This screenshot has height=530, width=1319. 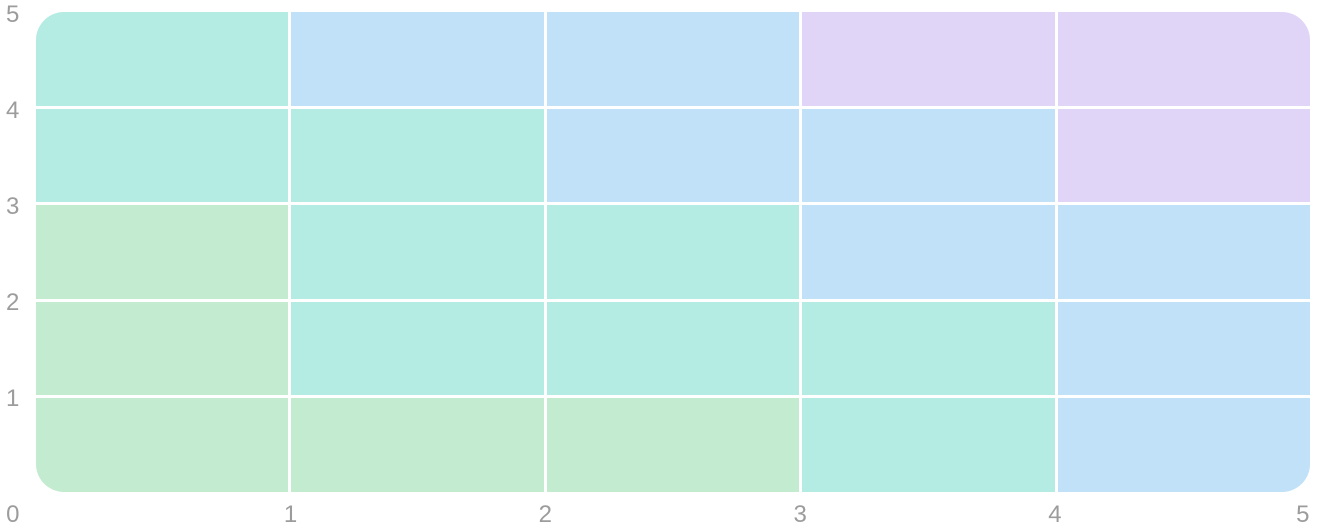 I want to click on x-axis-tick-label: 4, so click(x=1055, y=514).